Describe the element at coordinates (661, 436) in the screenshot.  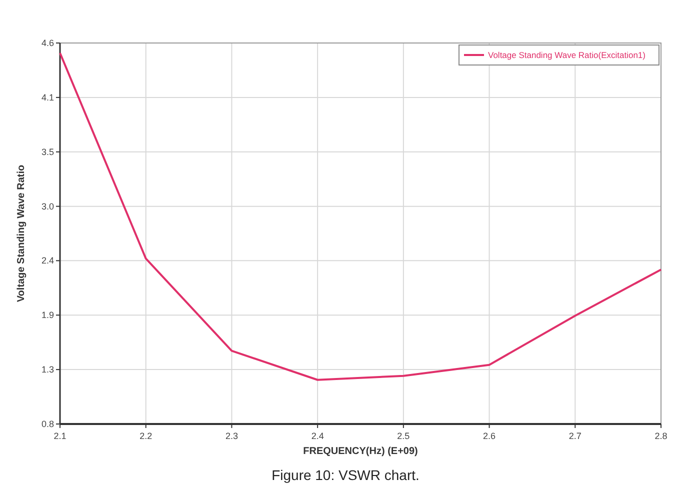
I see `x-tick-label: 2.8` at that location.